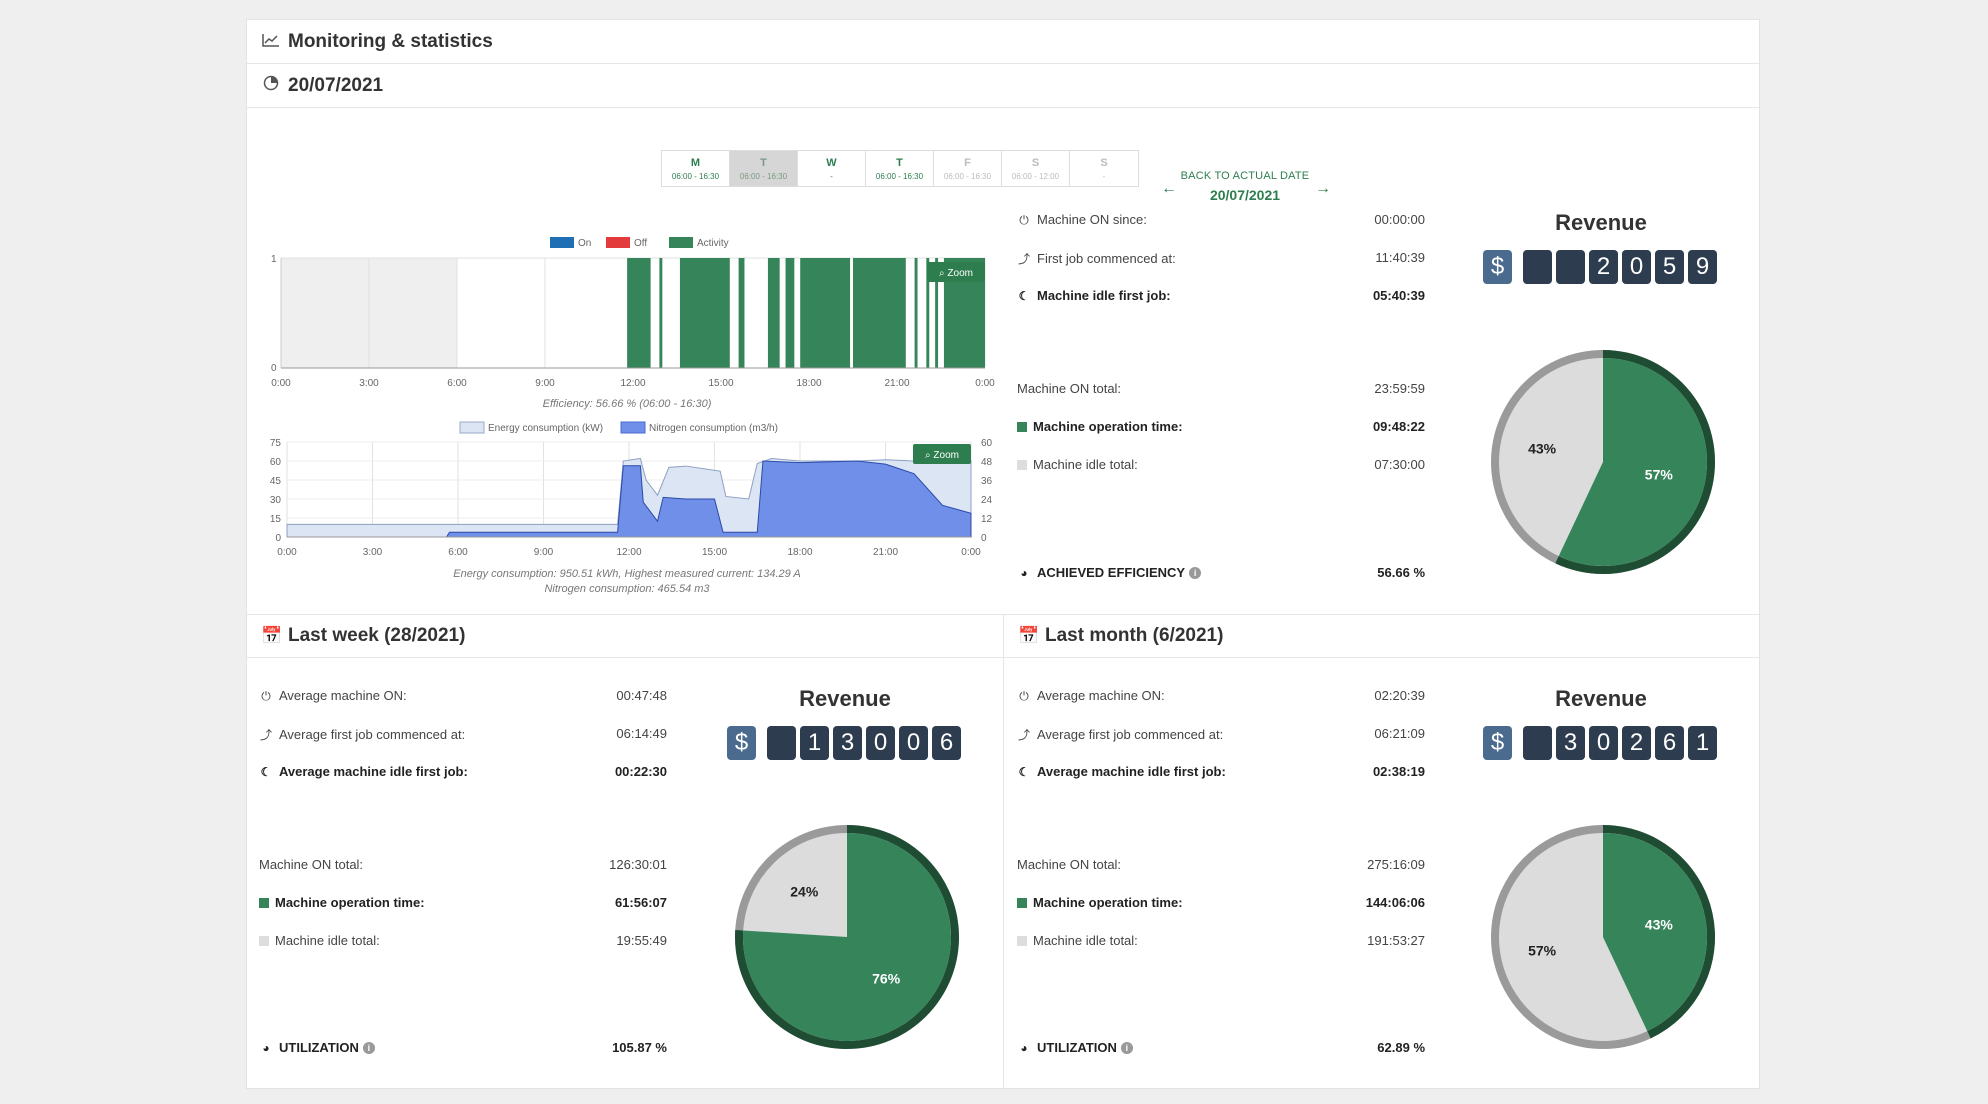 The width and height of the screenshot is (1988, 1104). Describe the element at coordinates (985, 383) in the screenshot. I see `x-tick-8: 0:00` at that location.